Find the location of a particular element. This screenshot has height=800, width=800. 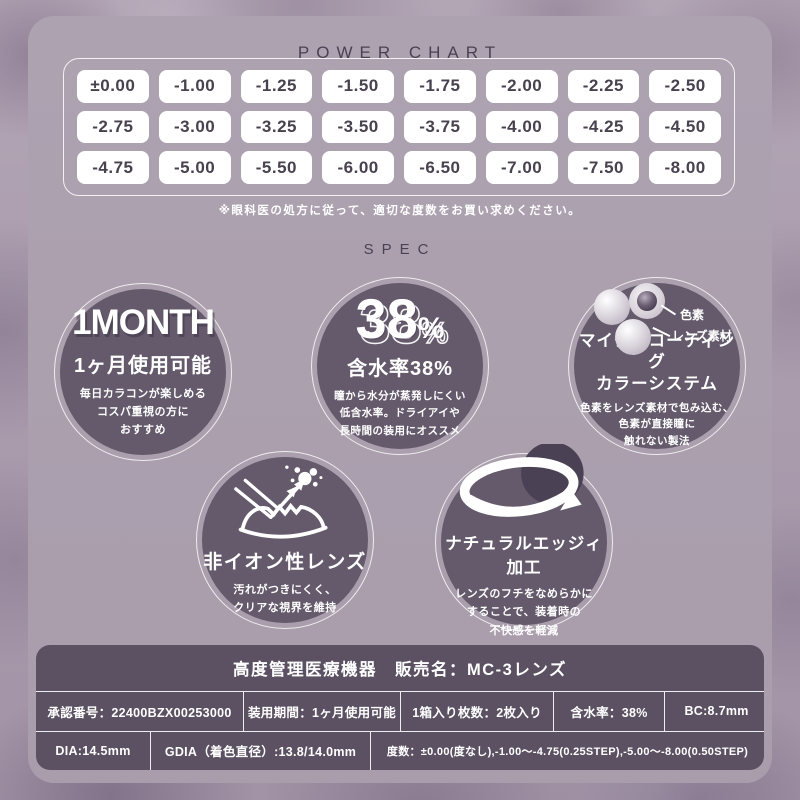

power-value-cell: -5.50 is located at coordinates (276, 167).